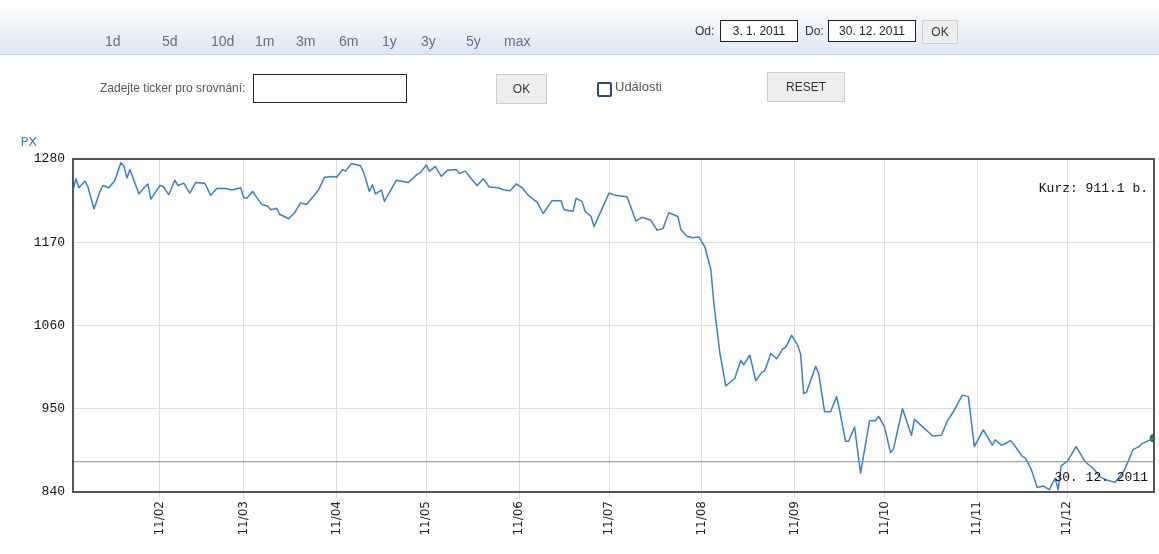 The height and width of the screenshot is (554, 1159). I want to click on x-tick-label: 11/07, so click(608, 518).